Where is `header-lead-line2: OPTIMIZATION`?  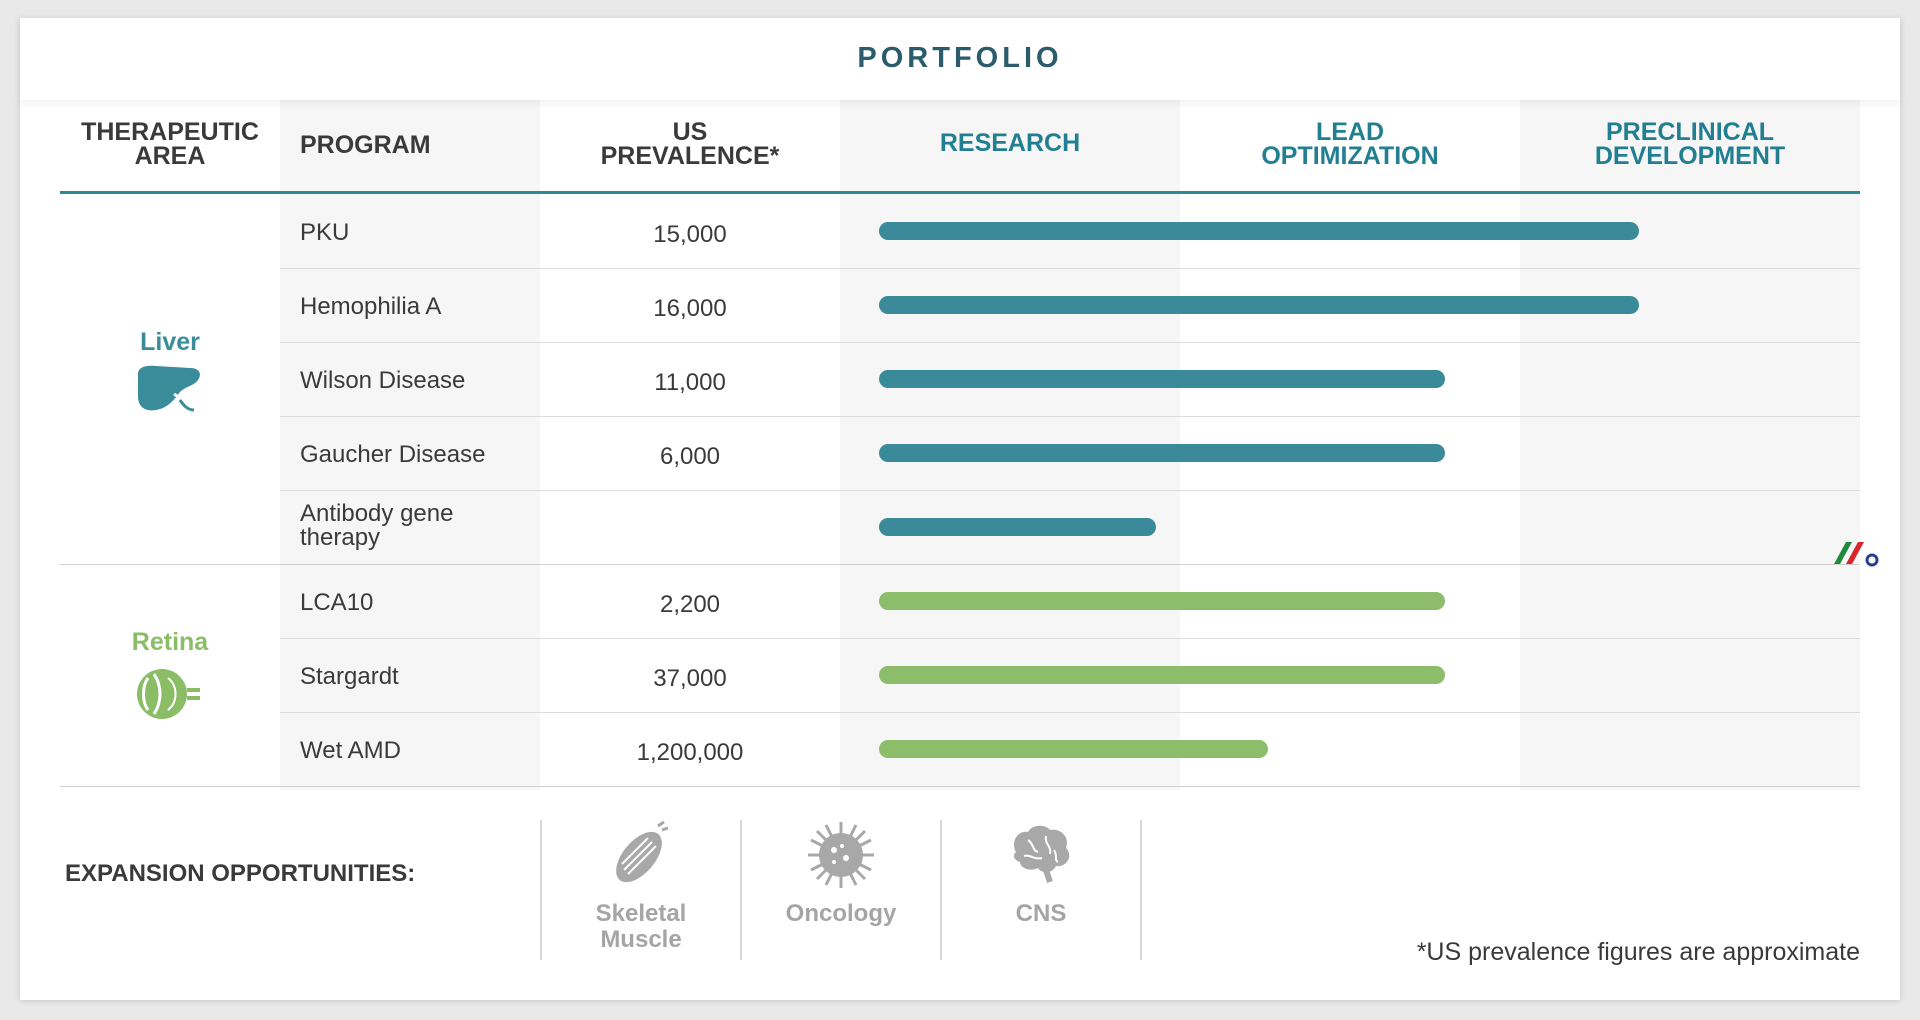 header-lead-line2: OPTIMIZATION is located at coordinates (1350, 156).